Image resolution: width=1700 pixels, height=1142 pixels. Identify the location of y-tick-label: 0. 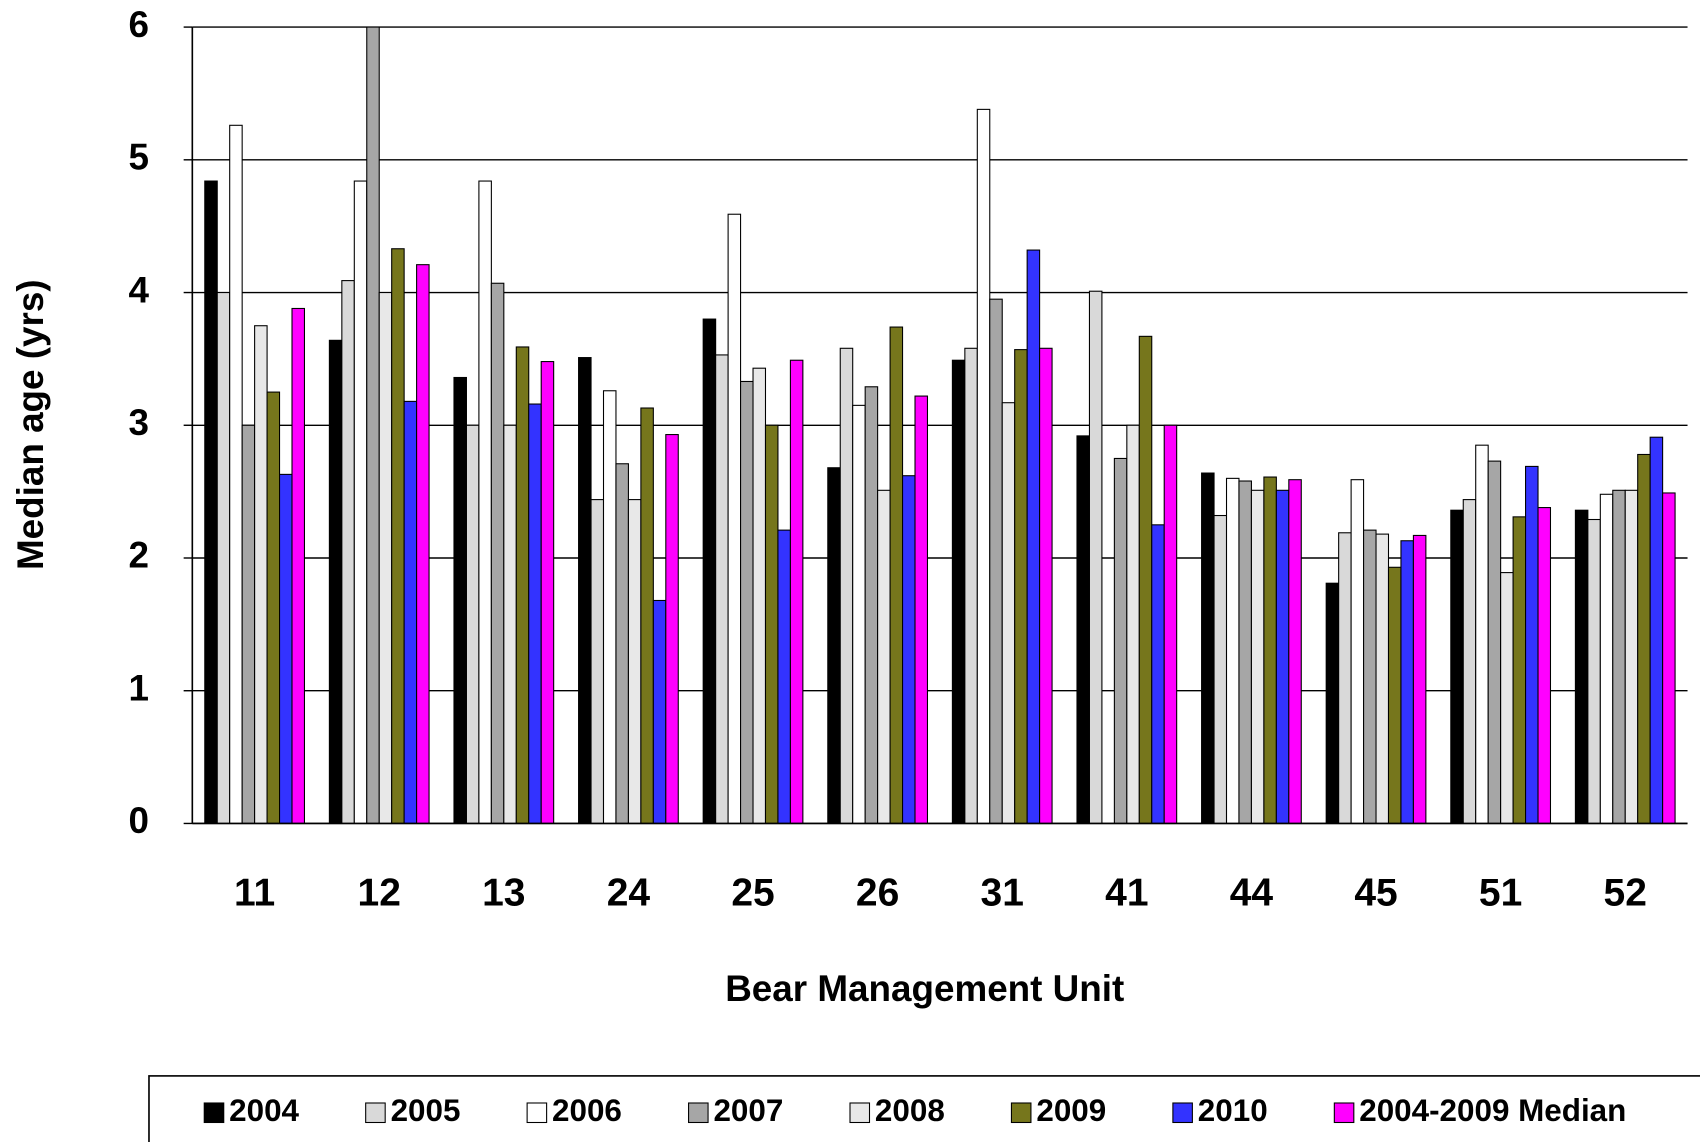
(138, 820).